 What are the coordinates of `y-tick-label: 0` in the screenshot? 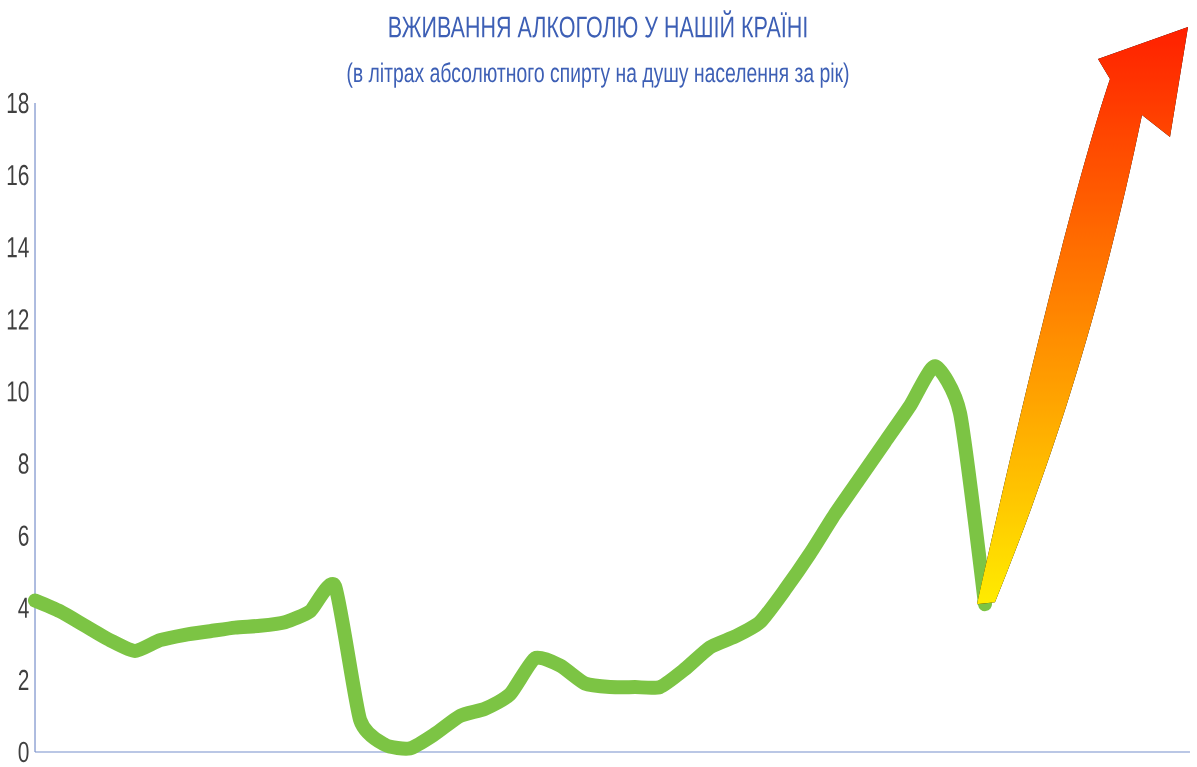 It's located at (23, 752).